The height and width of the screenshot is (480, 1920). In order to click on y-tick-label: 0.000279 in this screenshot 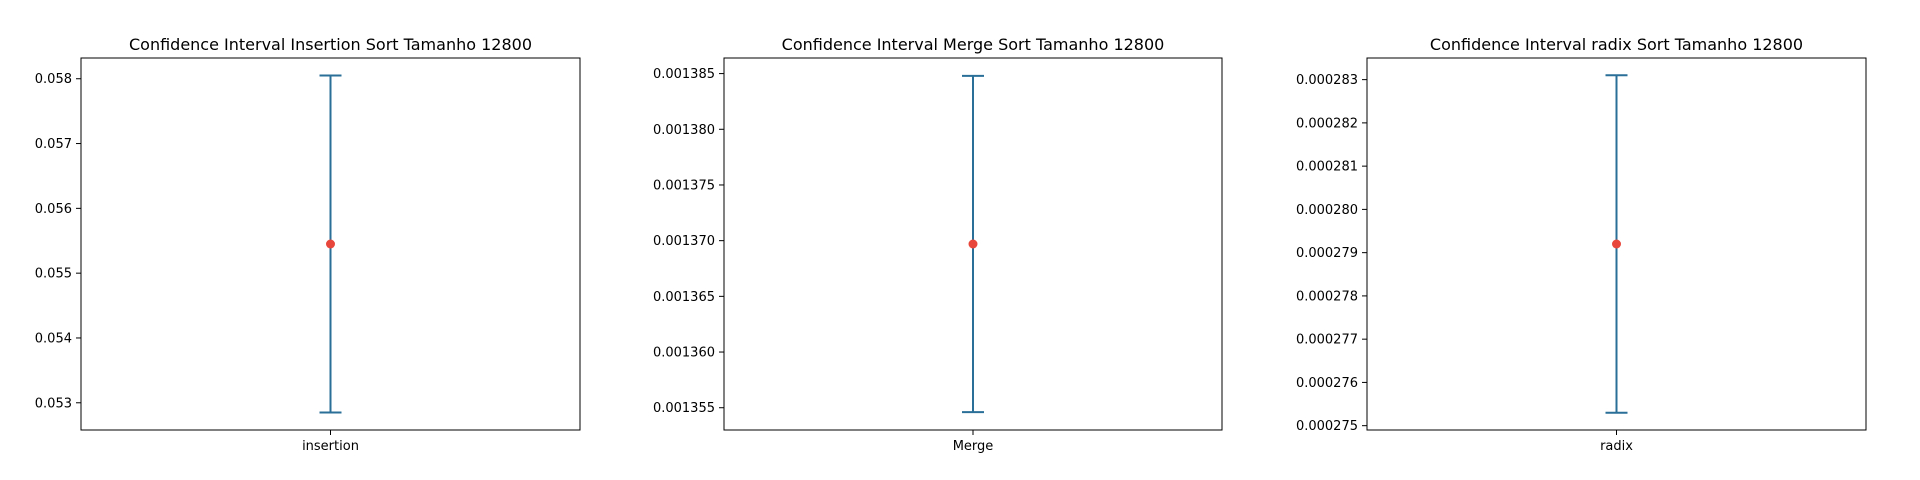, I will do `click(1327, 253)`.